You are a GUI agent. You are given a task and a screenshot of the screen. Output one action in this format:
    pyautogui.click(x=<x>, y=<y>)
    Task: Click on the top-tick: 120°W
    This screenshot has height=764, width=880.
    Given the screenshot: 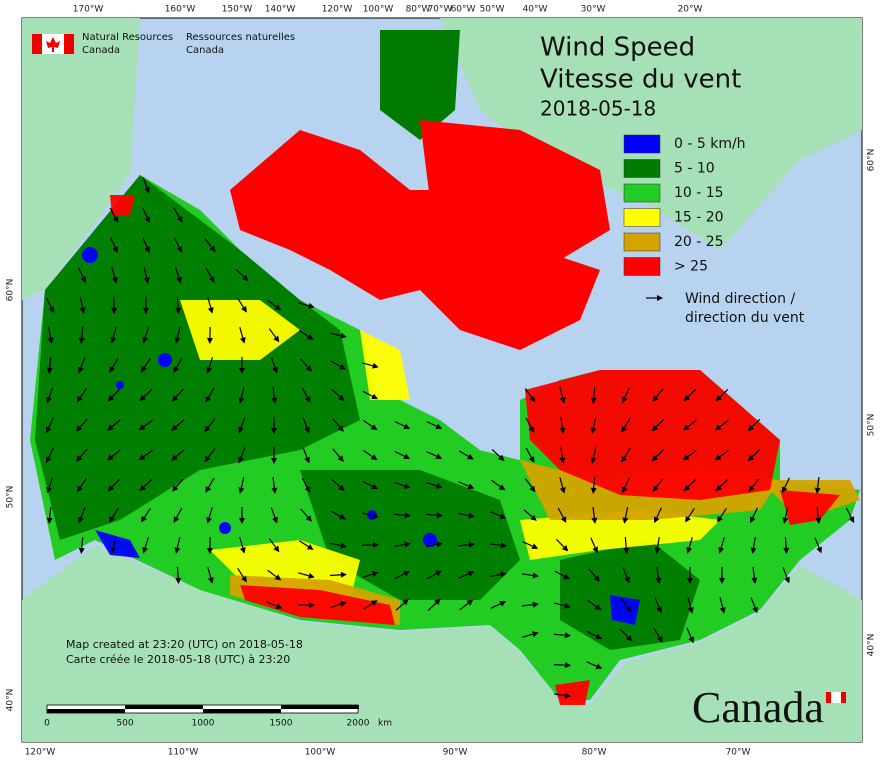 What is the action you would take?
    pyautogui.click(x=337, y=10)
    